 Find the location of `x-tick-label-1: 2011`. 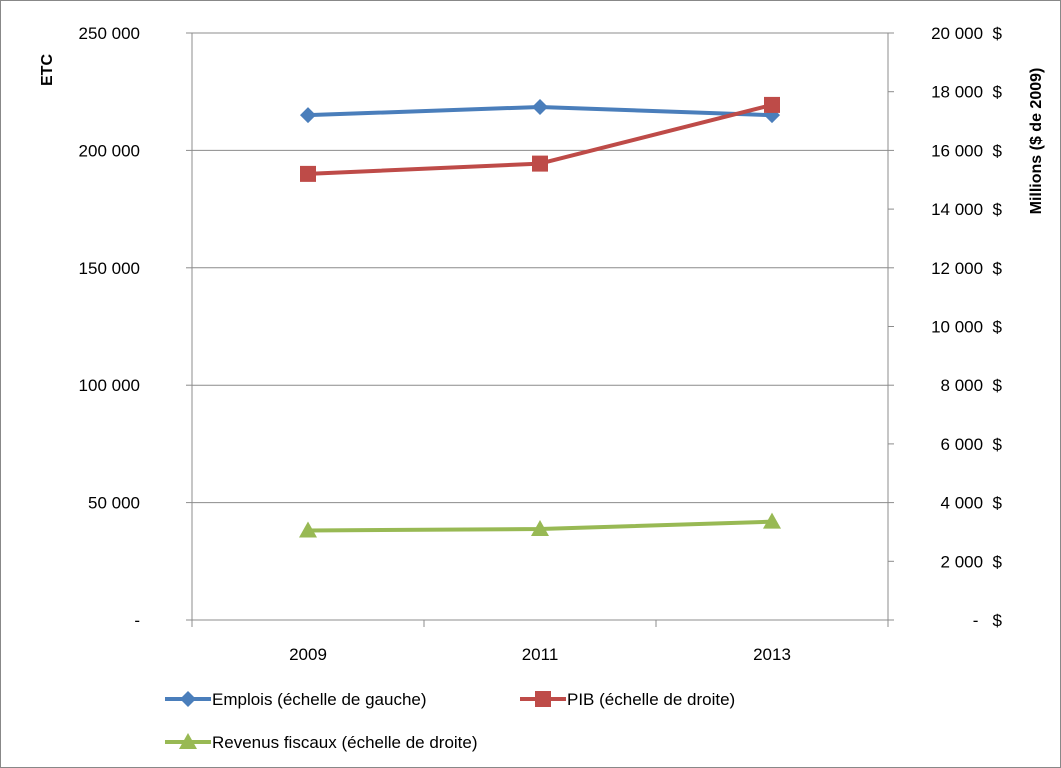

x-tick-label-1: 2011 is located at coordinates (540, 654).